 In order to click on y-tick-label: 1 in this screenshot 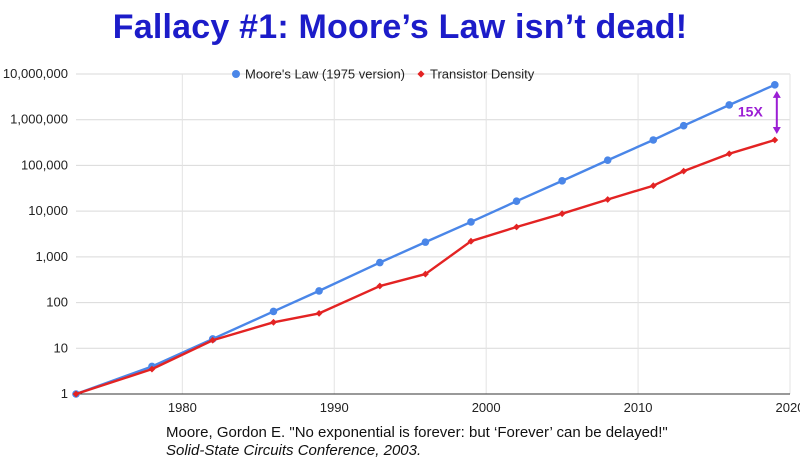, I will do `click(64, 393)`.